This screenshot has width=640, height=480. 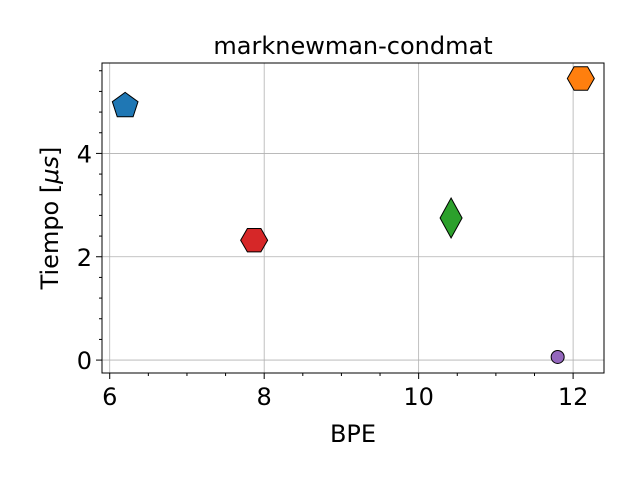 What do you see at coordinates (264, 397) in the screenshot?
I see `x-tick-label: 8` at bounding box center [264, 397].